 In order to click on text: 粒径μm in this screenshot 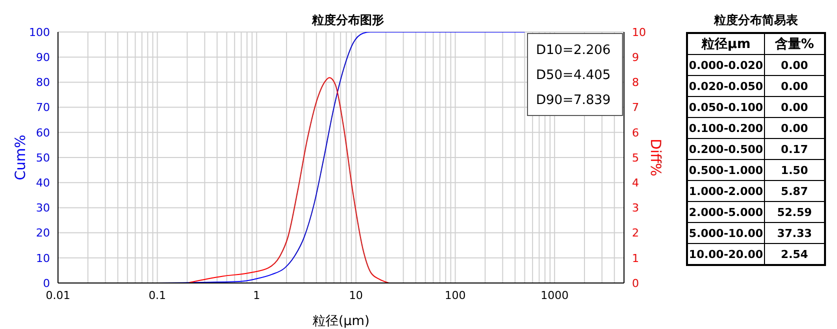, I will do `click(725, 43)`.